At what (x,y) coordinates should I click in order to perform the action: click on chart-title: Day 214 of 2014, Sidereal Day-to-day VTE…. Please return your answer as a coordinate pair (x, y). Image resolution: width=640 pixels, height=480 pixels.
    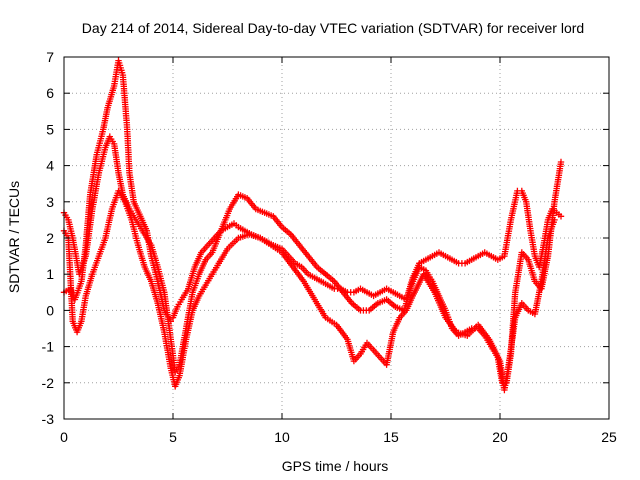
    Looking at the image, I should click on (333, 28).